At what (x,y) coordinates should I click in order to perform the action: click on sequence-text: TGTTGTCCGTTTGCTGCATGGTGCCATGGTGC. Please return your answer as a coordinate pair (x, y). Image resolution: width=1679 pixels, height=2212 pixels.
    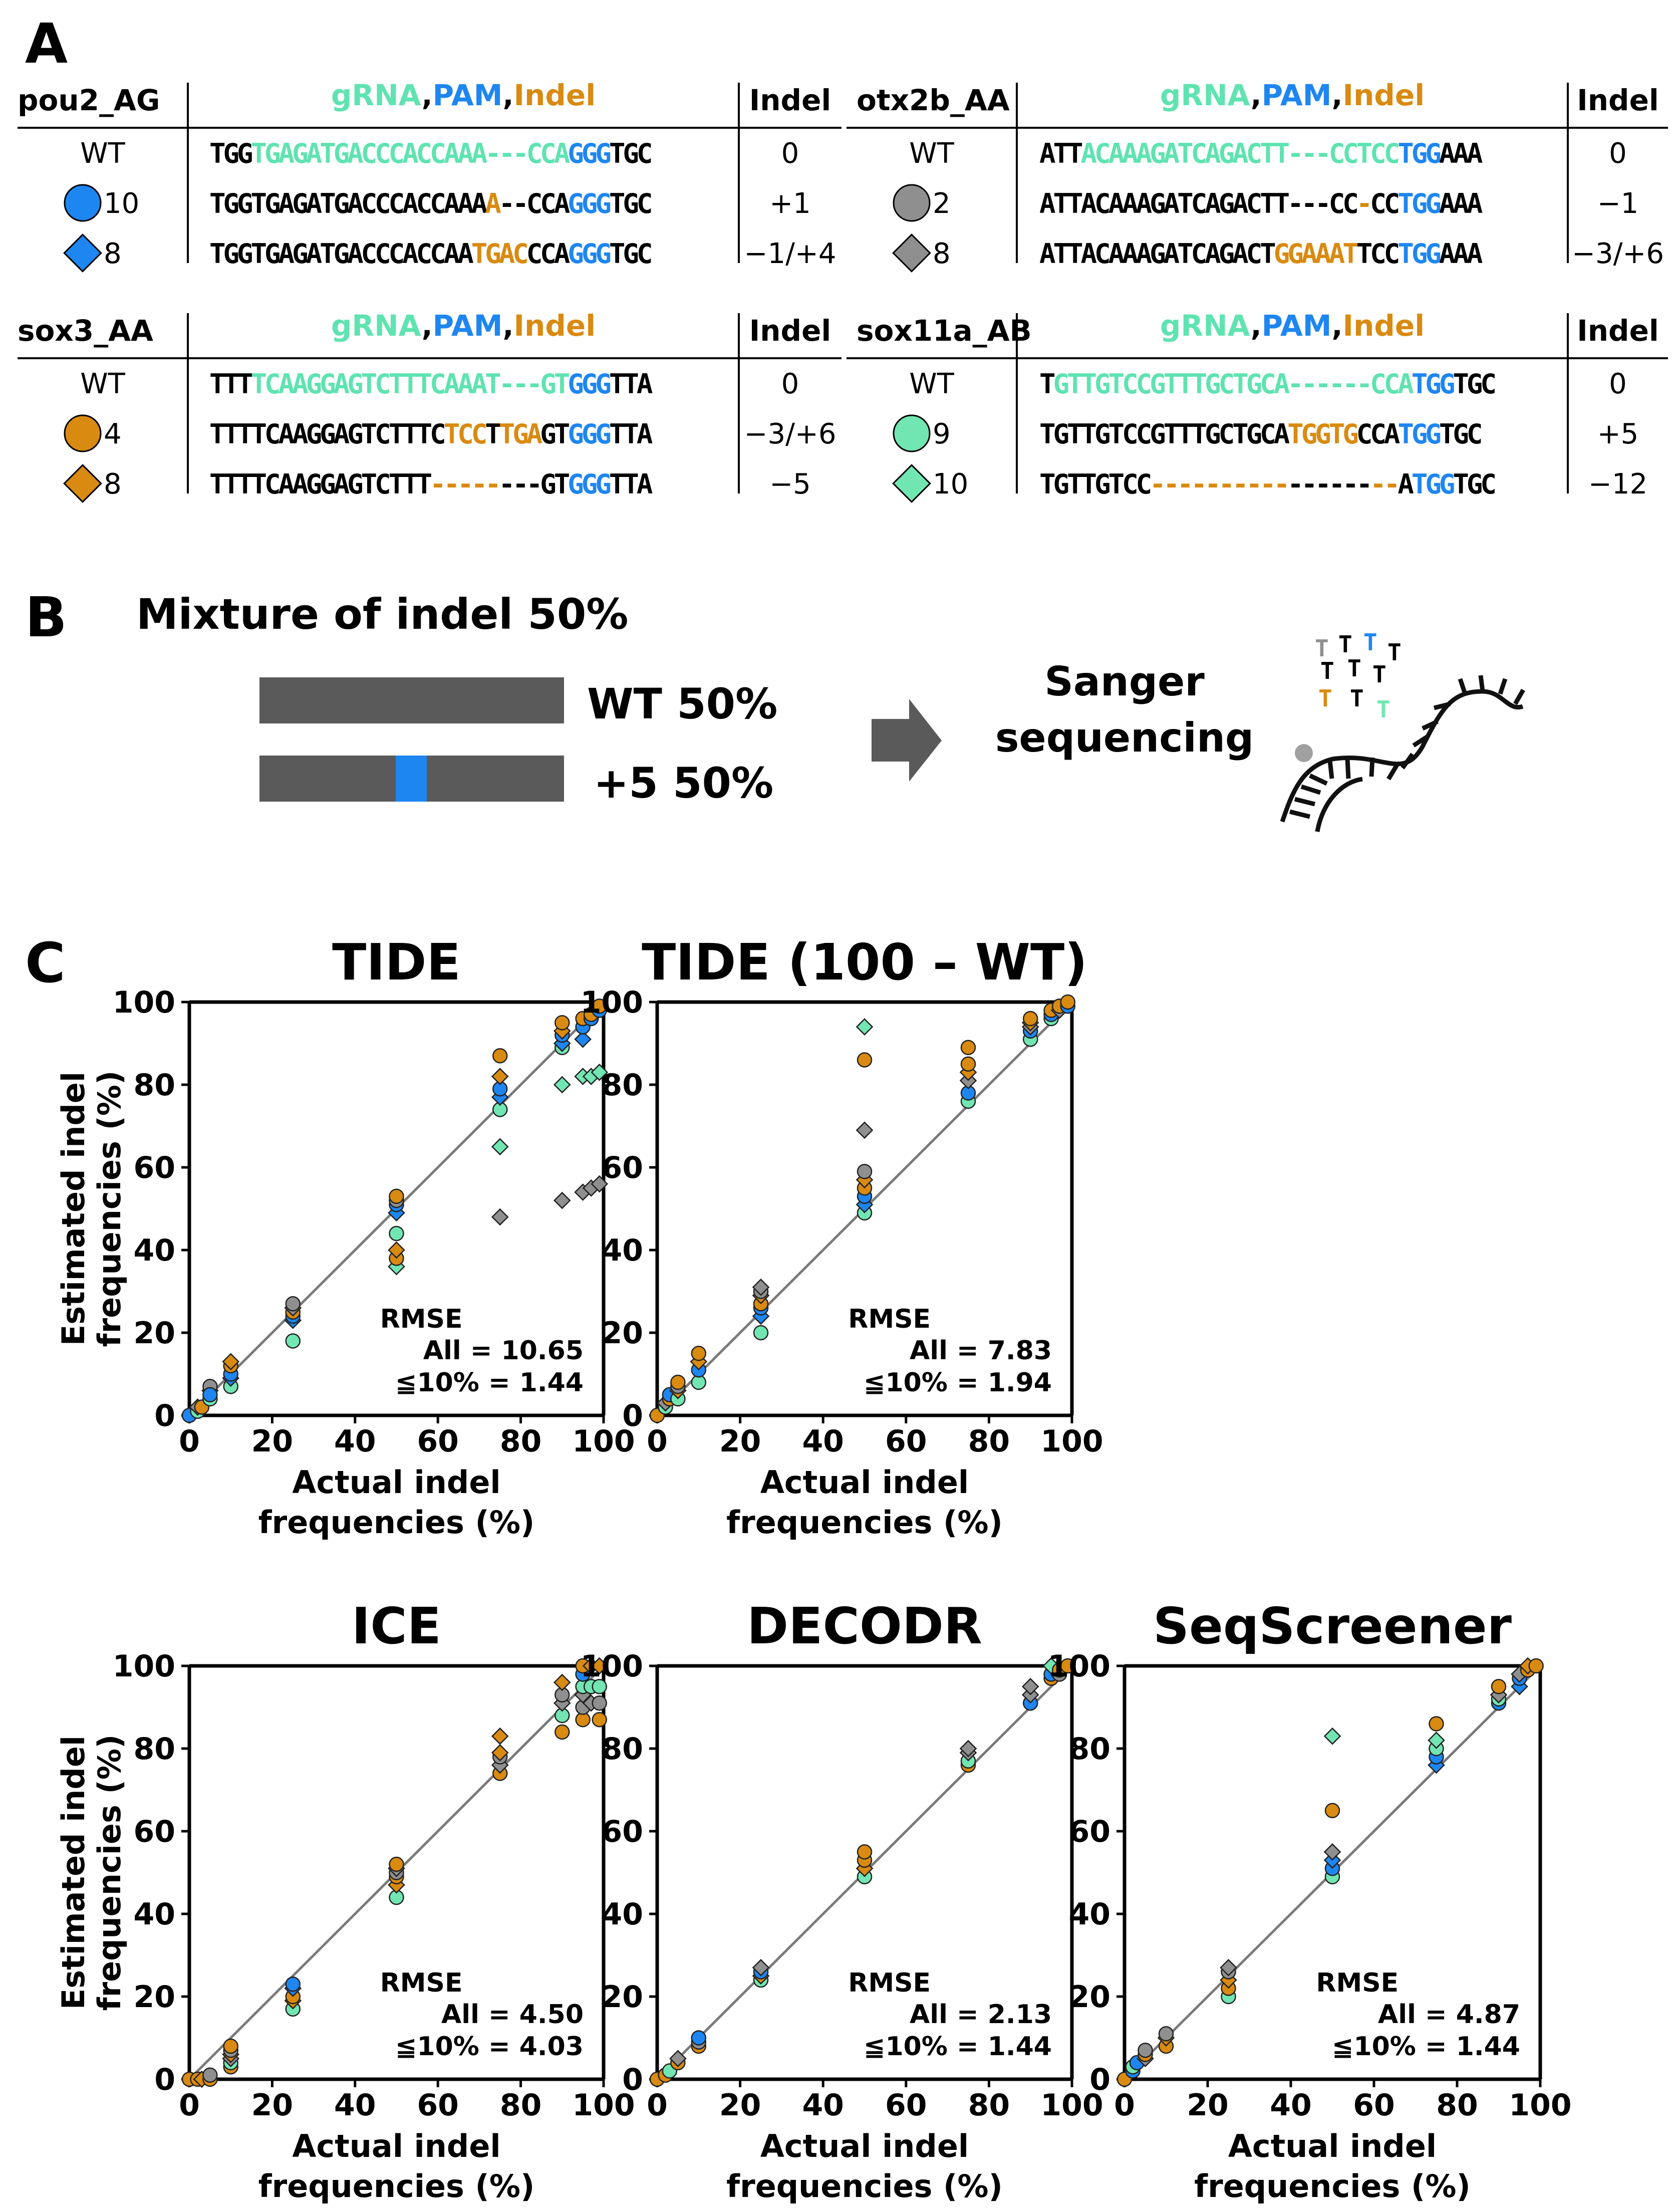
    Looking at the image, I should click on (1260, 434).